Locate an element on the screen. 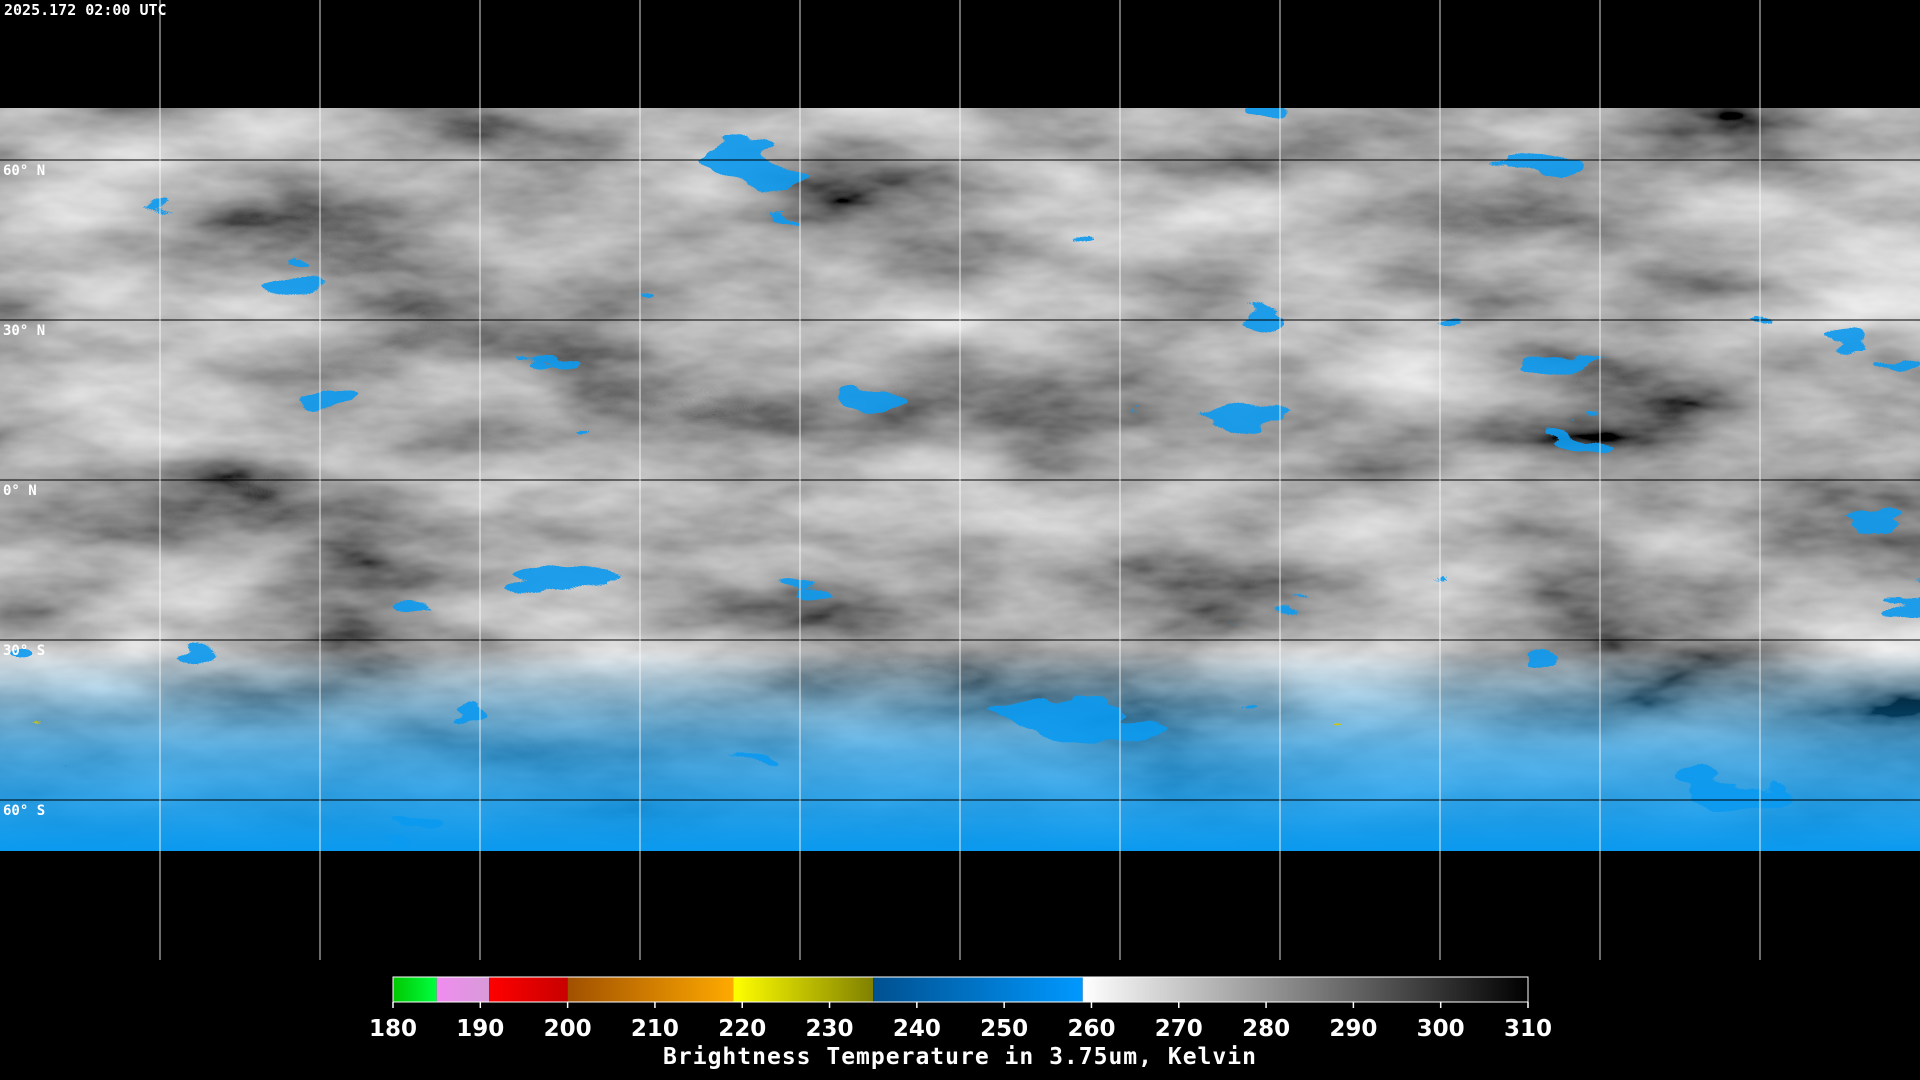 The image size is (1920, 1080). colorbar-tick-label: 270 is located at coordinates (1179, 1029).